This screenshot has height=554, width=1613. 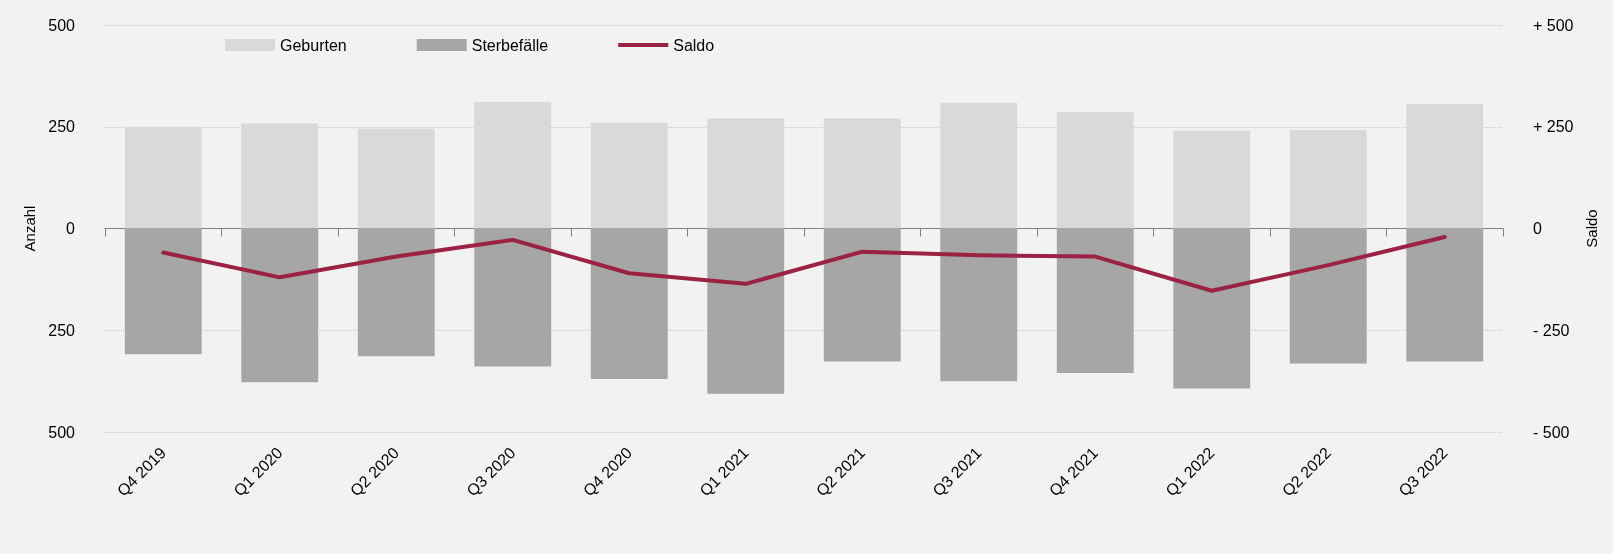 I want to click on line-series, so click(x=804, y=264).